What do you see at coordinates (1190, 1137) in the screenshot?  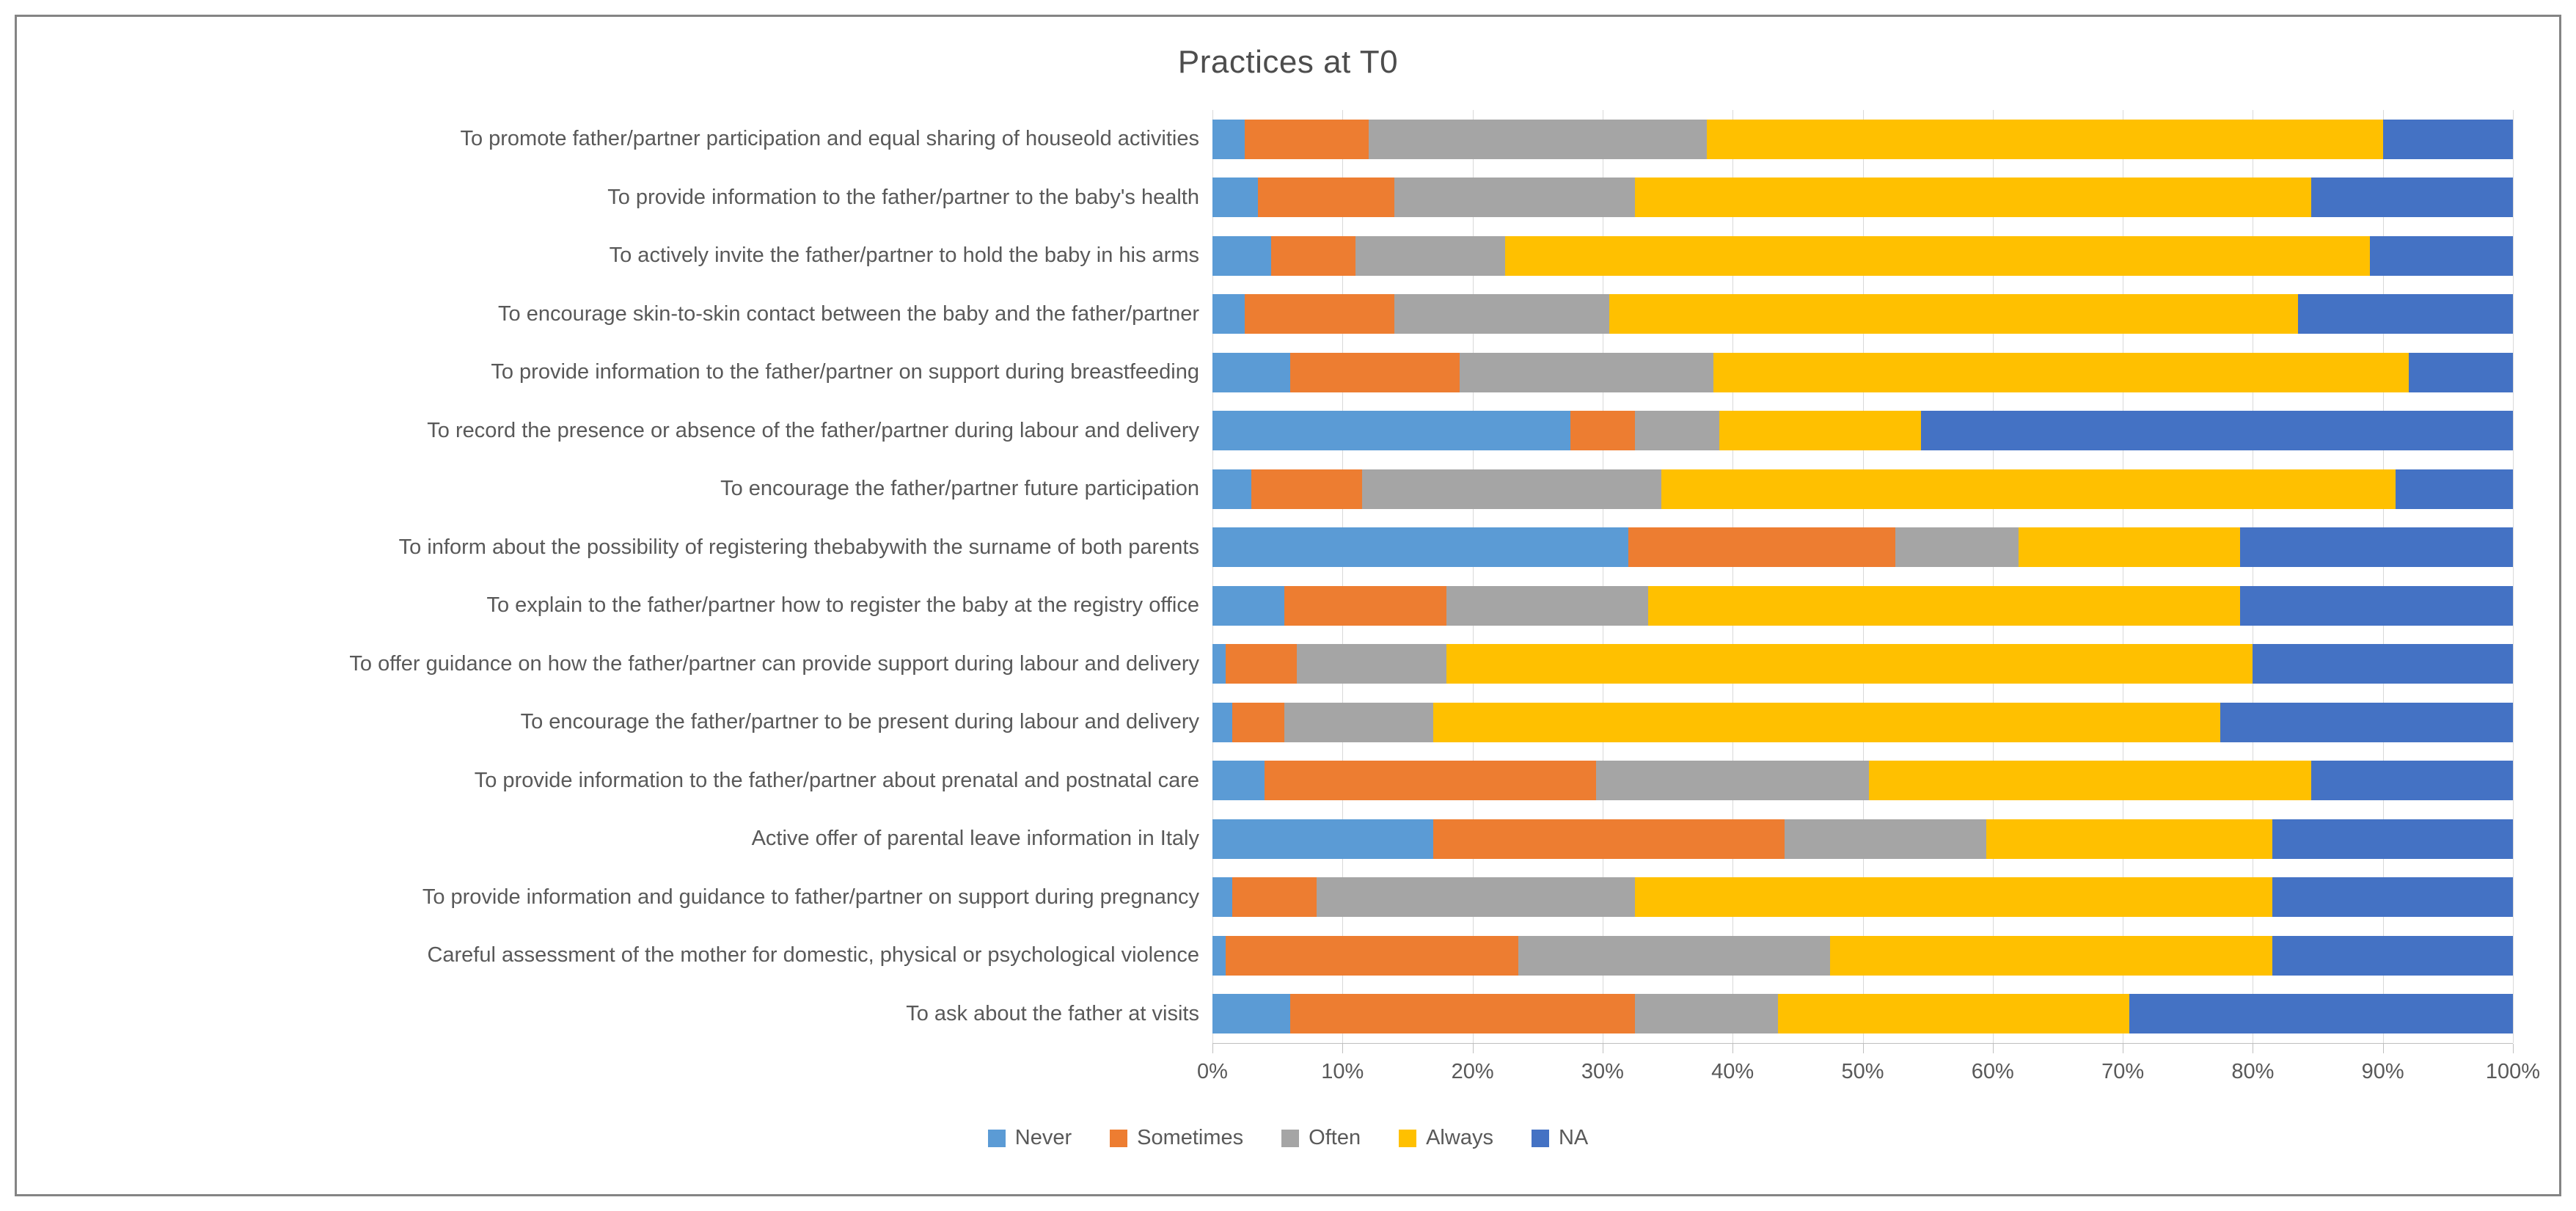 I see `legend-label: Sometimes` at bounding box center [1190, 1137].